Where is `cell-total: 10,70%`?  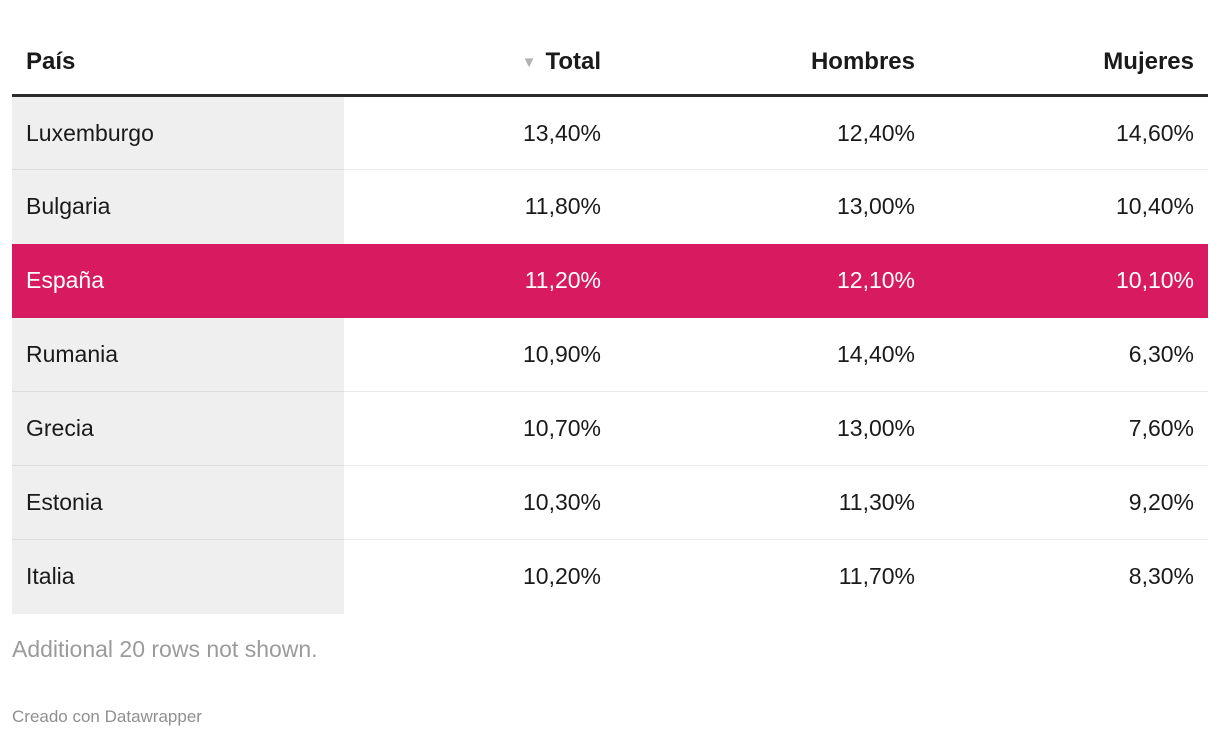 cell-total: 10,70% is located at coordinates (479, 428).